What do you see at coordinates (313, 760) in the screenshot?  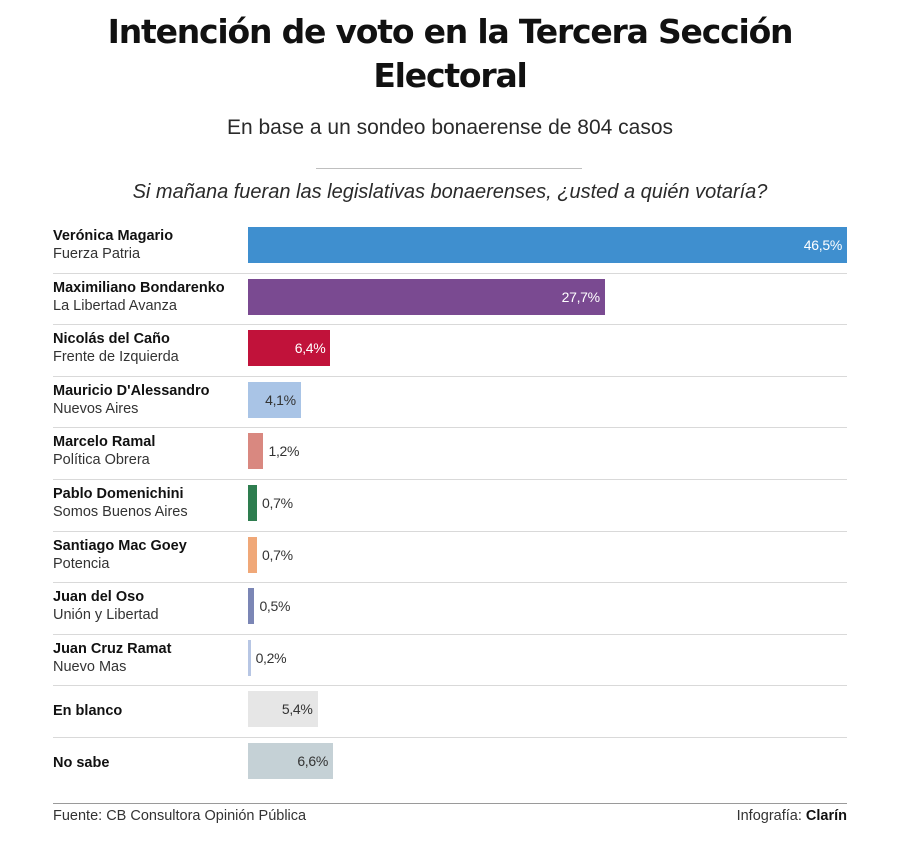 I see `data-label: 6,6%` at bounding box center [313, 760].